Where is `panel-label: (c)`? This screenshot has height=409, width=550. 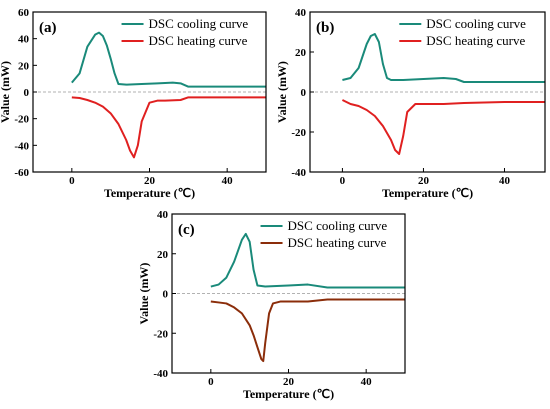
panel-label: (c) is located at coordinates (186, 230).